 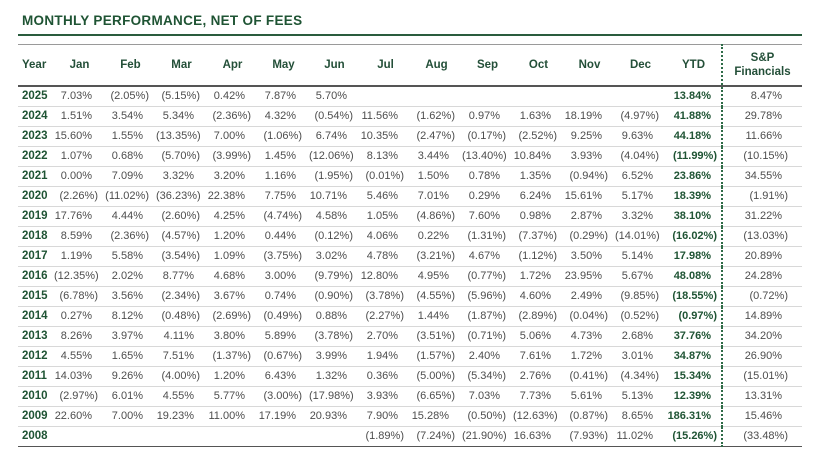 What do you see at coordinates (487, 436) in the screenshot?
I see `month-cell: (21.90%)` at bounding box center [487, 436].